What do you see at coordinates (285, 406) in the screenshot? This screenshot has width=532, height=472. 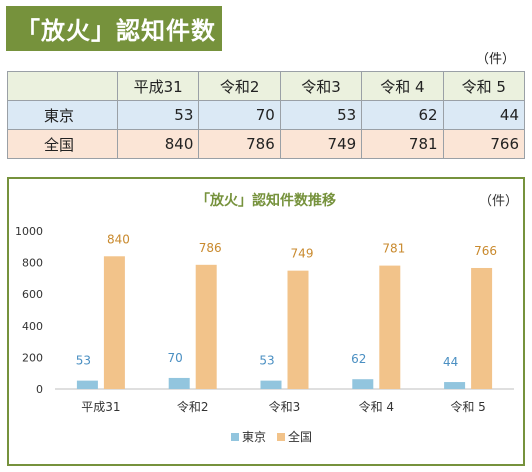 I see `x-tick-label: 令和3` at bounding box center [285, 406].